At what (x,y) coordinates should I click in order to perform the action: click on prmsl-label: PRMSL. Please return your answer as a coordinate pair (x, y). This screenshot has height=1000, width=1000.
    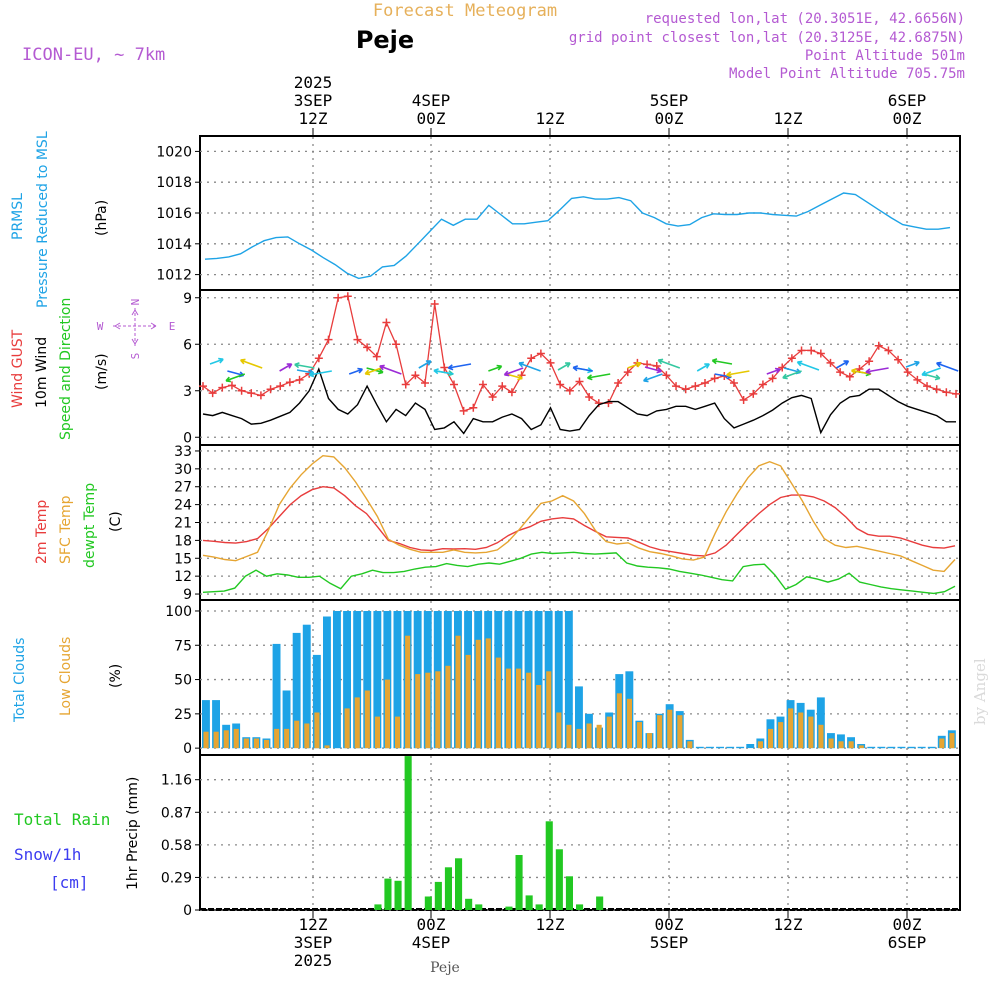
    Looking at the image, I should click on (18, 216).